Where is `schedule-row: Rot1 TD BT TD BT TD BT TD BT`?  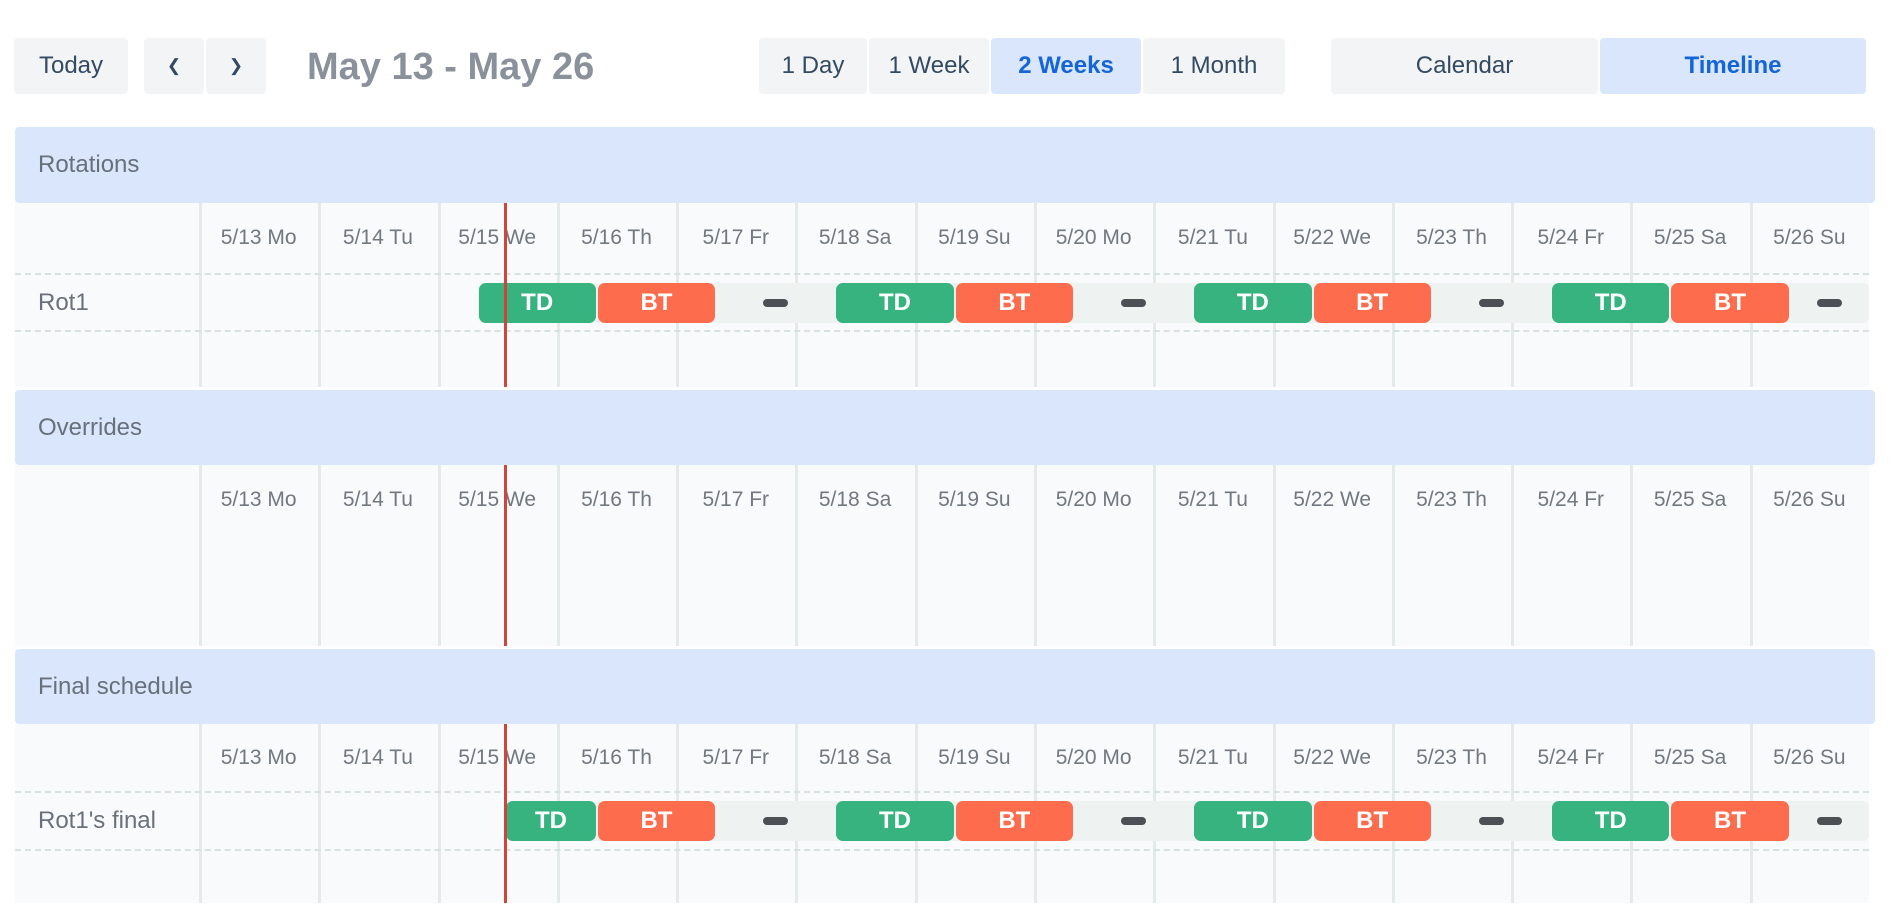
schedule-row: Rot1 TD BT TD BT TD BT TD BT is located at coordinates (942, 303).